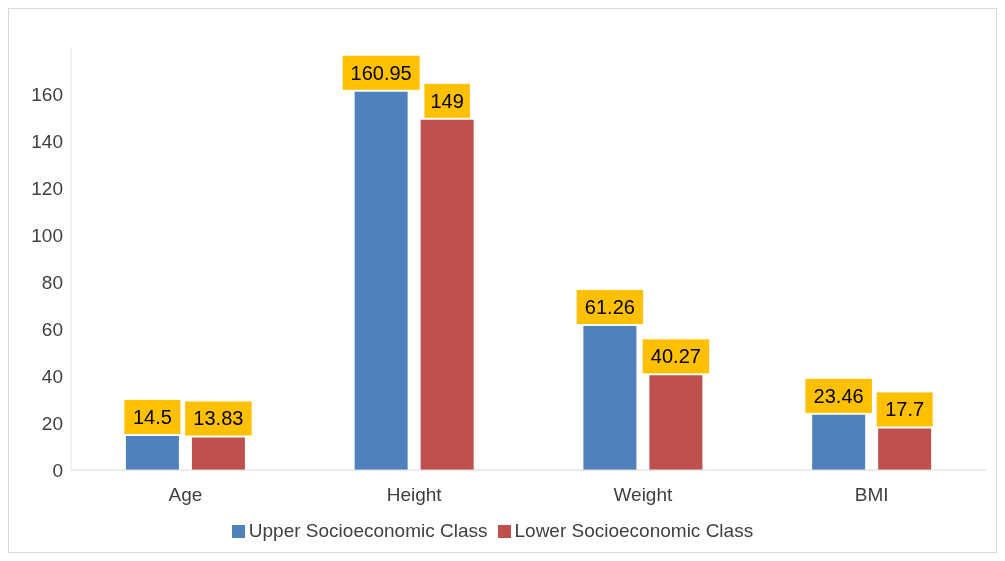  I want to click on data-label: 17.7, so click(905, 409).